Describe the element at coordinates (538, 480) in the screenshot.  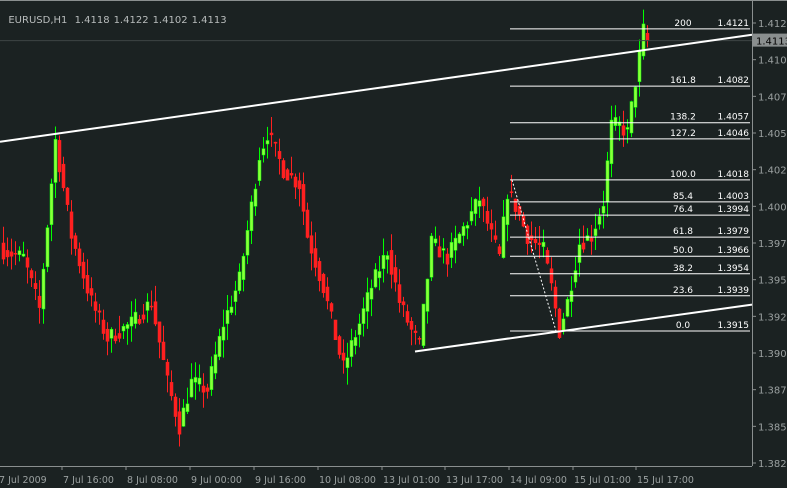
I see `time-tick-label: 14 Jul 09:00` at that location.